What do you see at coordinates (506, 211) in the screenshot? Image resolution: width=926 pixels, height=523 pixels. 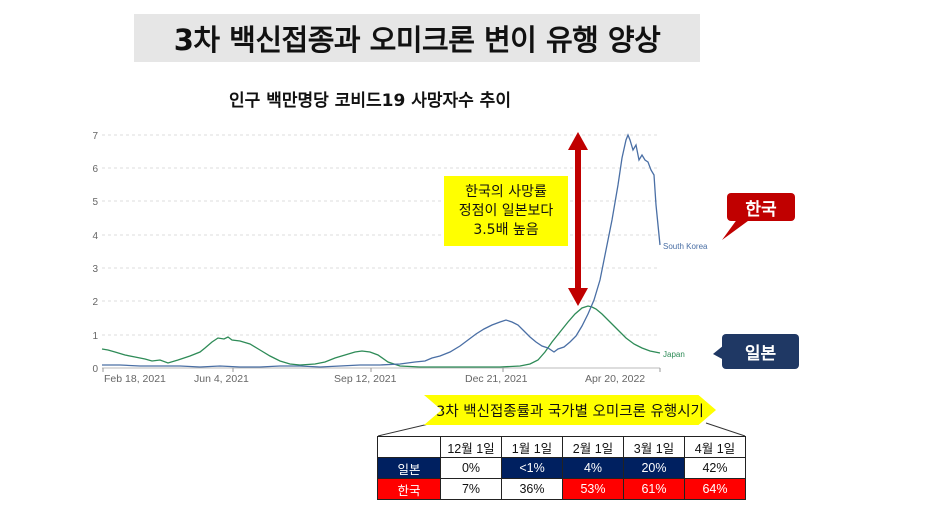 I see `peak-comparison-note: 한국의 사망률 정점이 일본보다 3.5배 높음` at bounding box center [506, 211].